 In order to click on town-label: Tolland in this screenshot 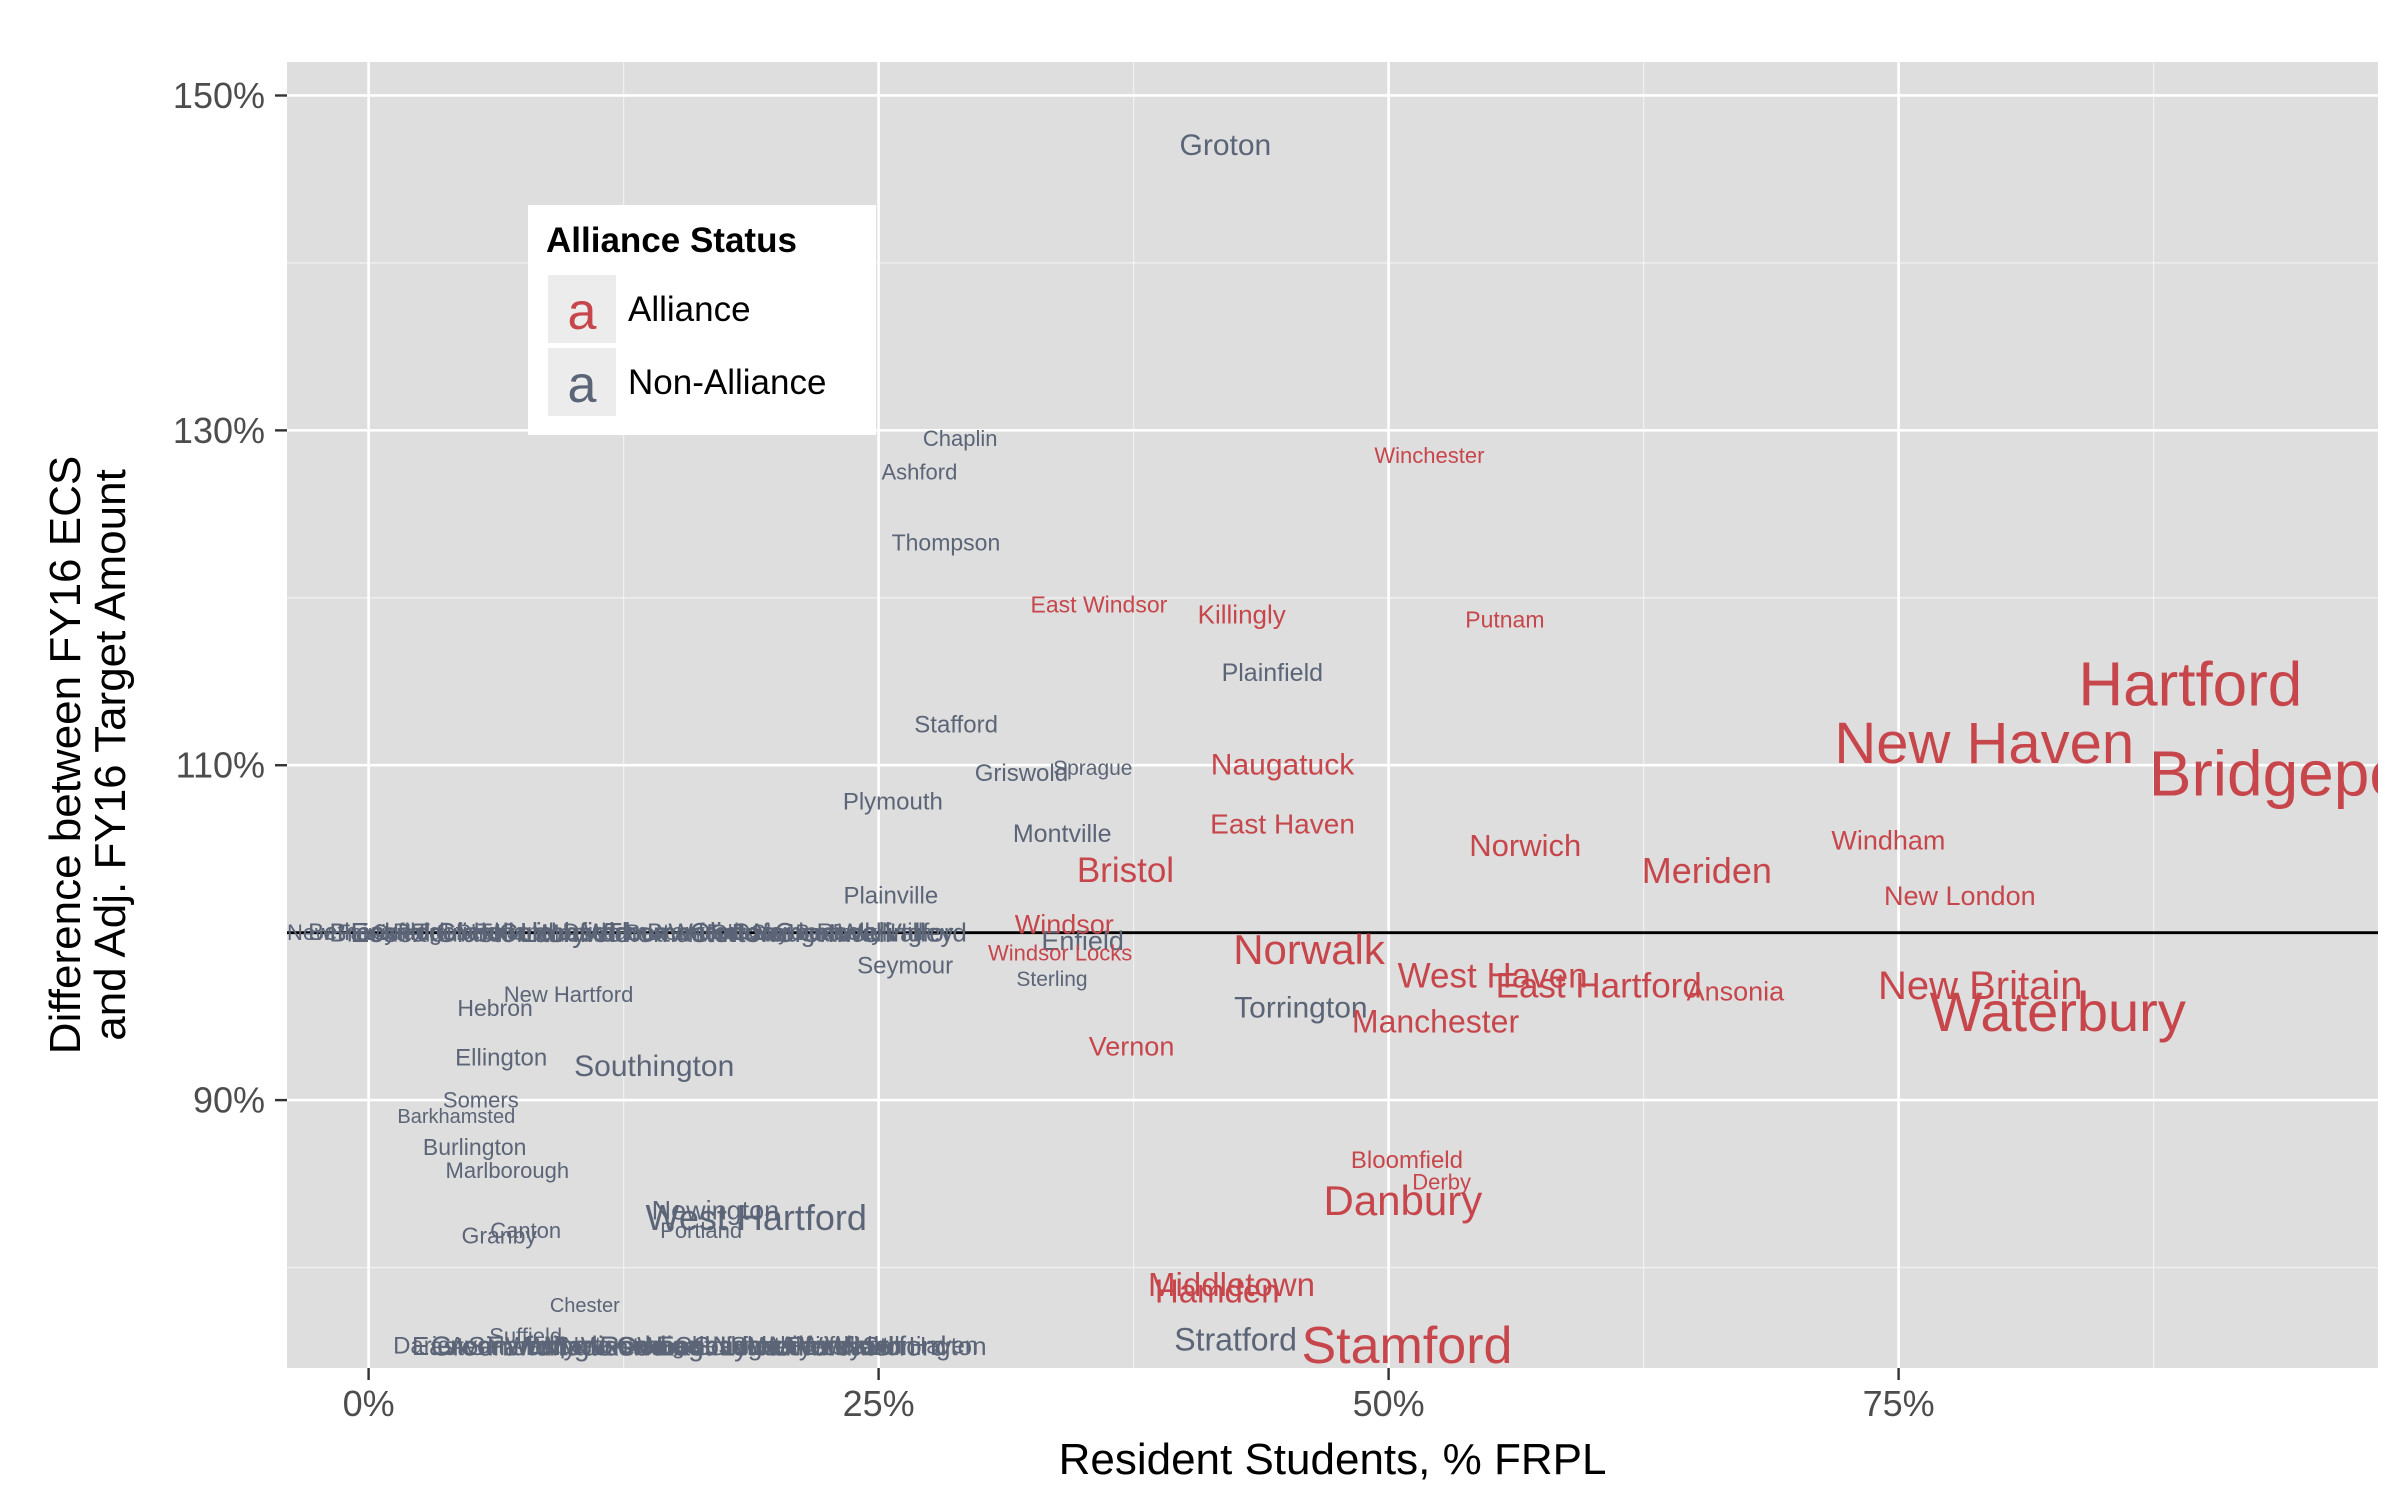, I will do `click(516, 932)`.